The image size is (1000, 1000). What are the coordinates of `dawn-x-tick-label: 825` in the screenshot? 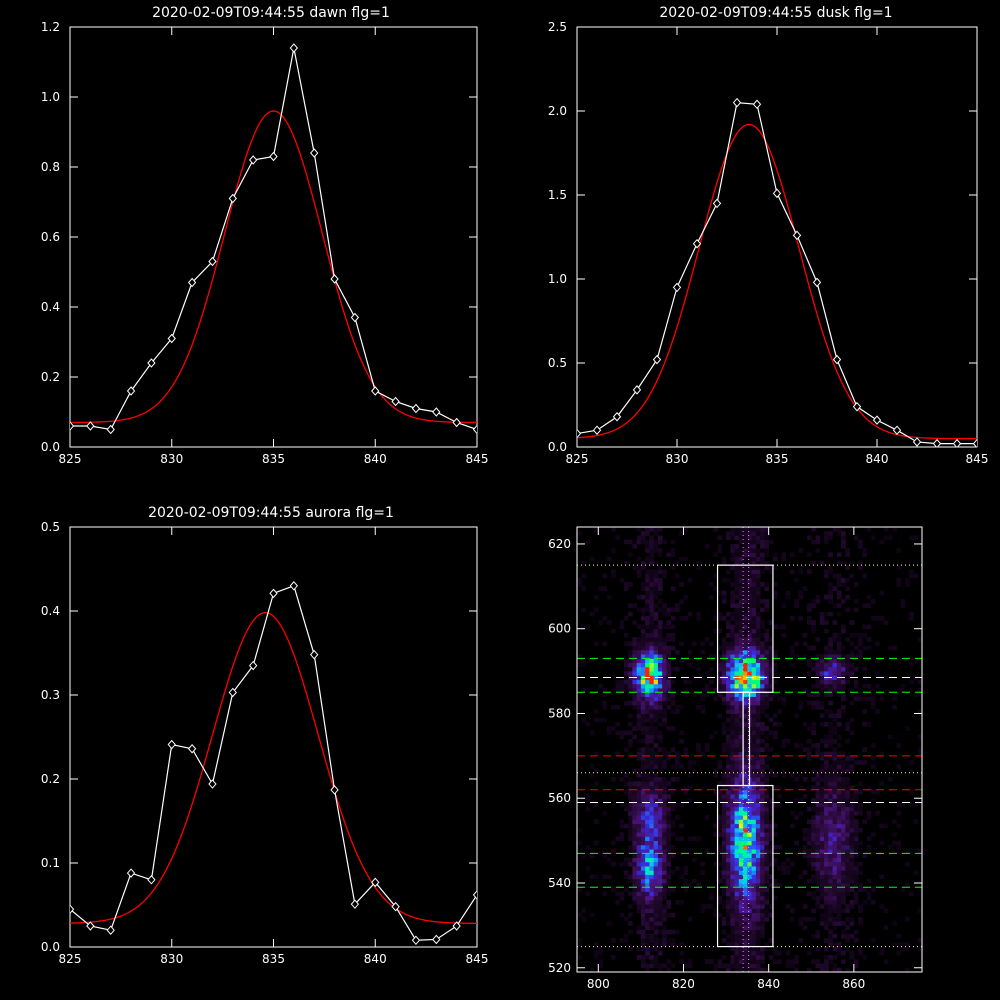 It's located at (70, 459).